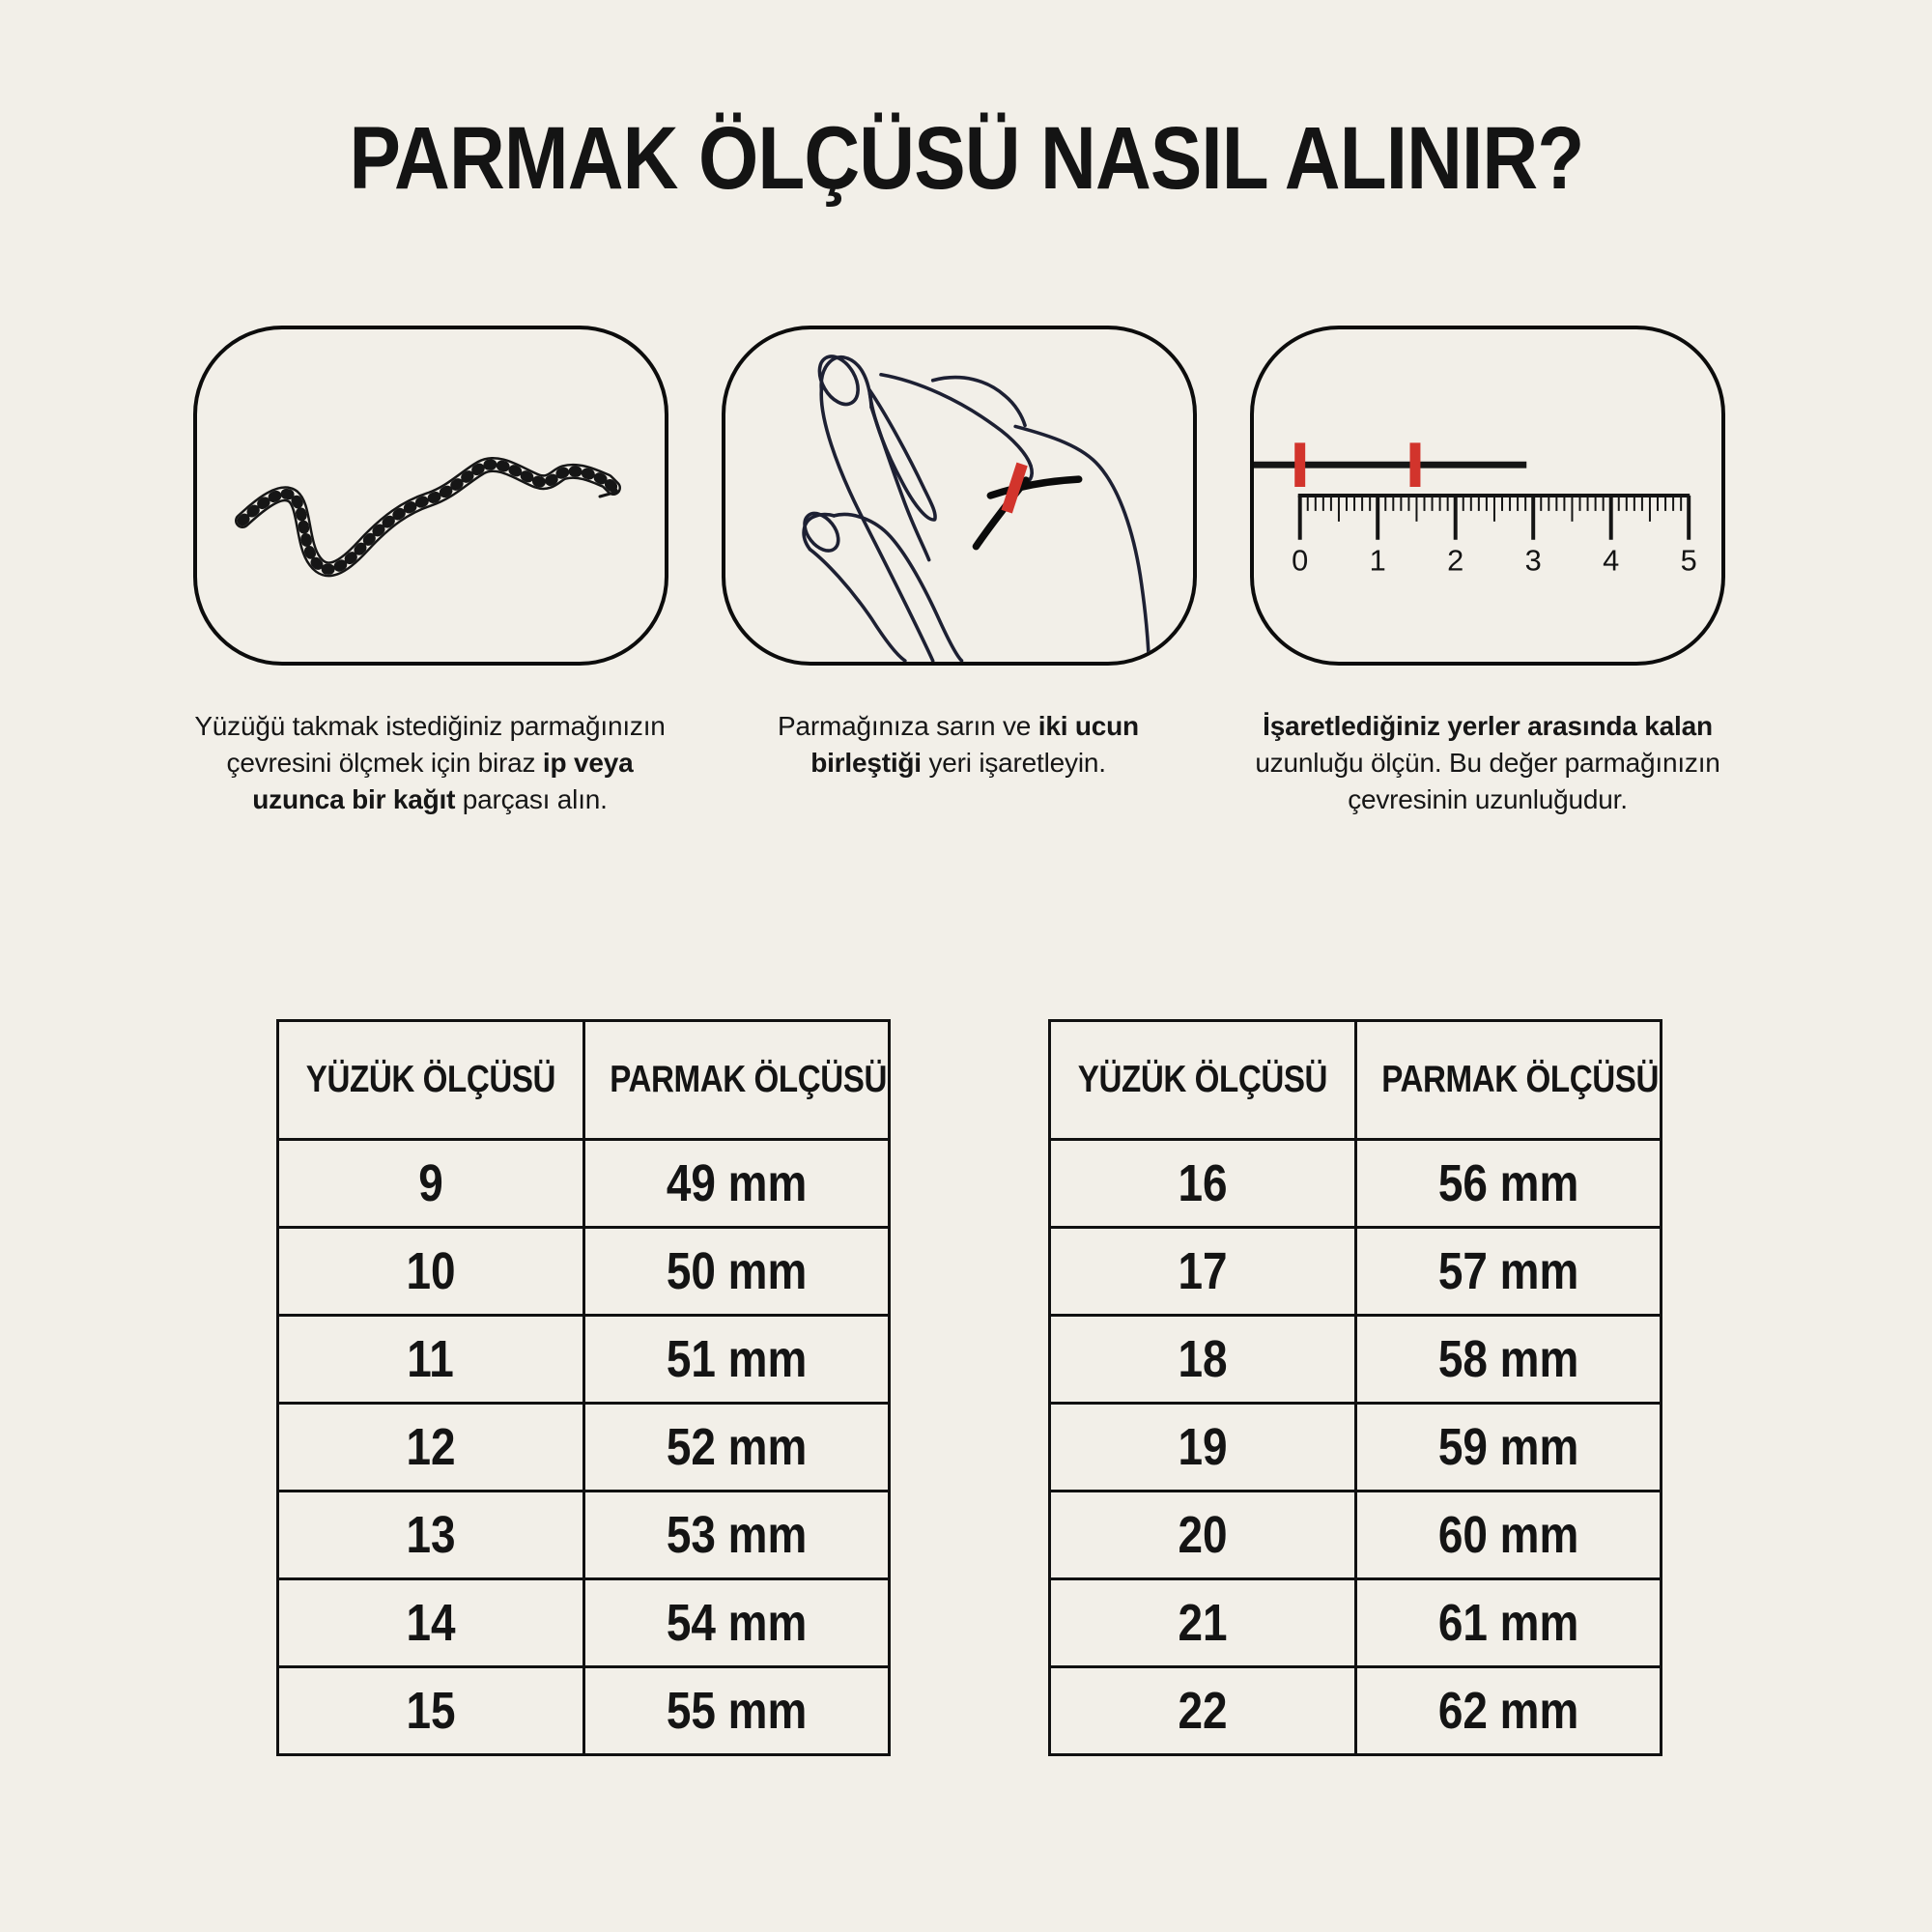  What do you see at coordinates (430, 1359) in the screenshot?
I see `ring-size-cell: 11` at bounding box center [430, 1359].